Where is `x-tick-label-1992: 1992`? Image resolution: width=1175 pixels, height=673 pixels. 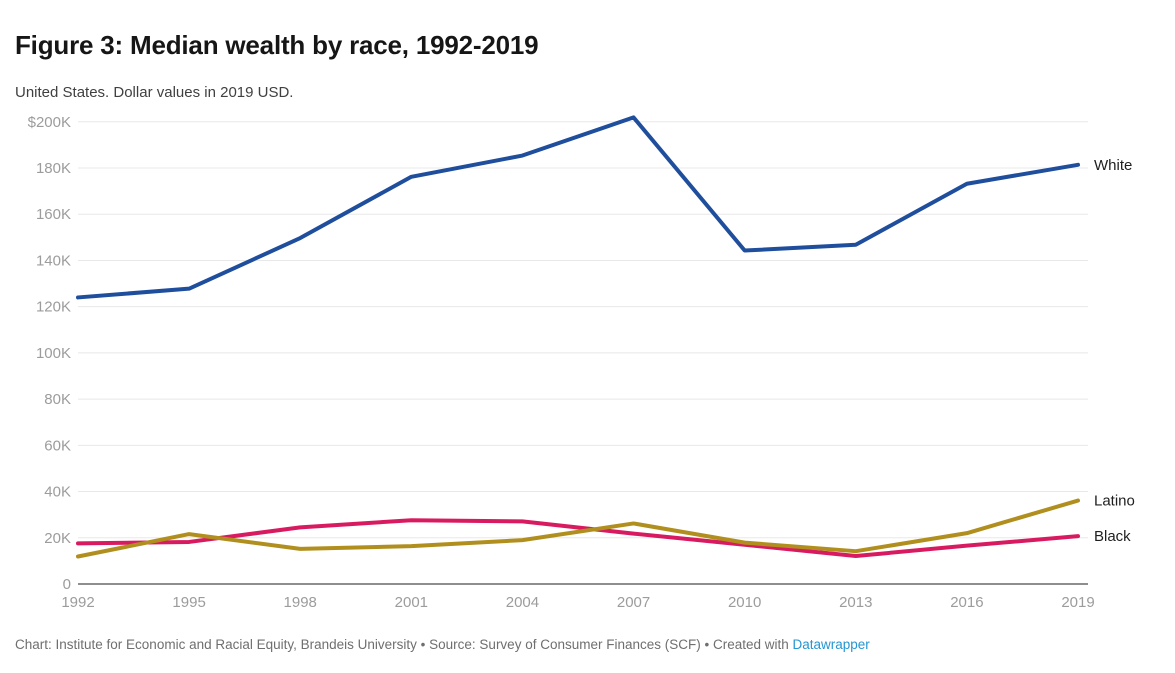 x-tick-label-1992: 1992 is located at coordinates (77, 602).